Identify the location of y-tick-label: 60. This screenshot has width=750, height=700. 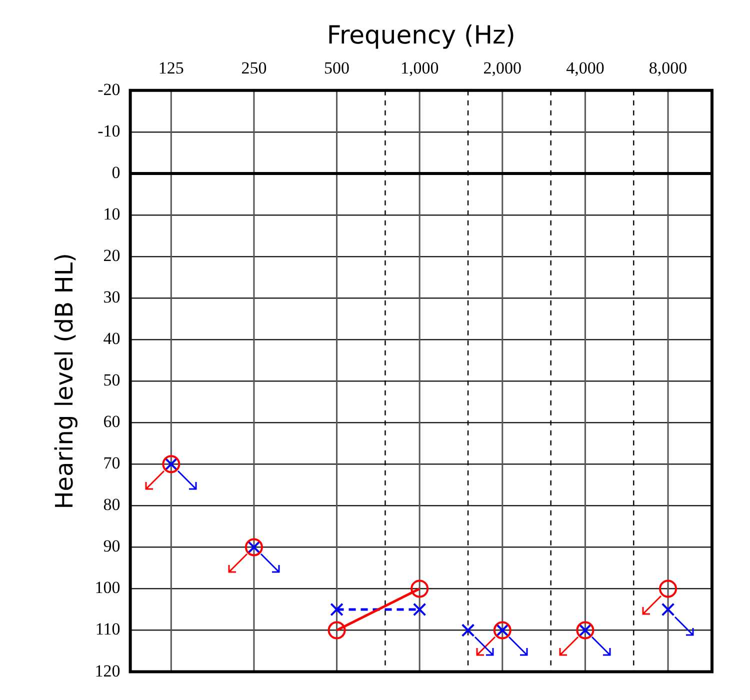
(111, 422).